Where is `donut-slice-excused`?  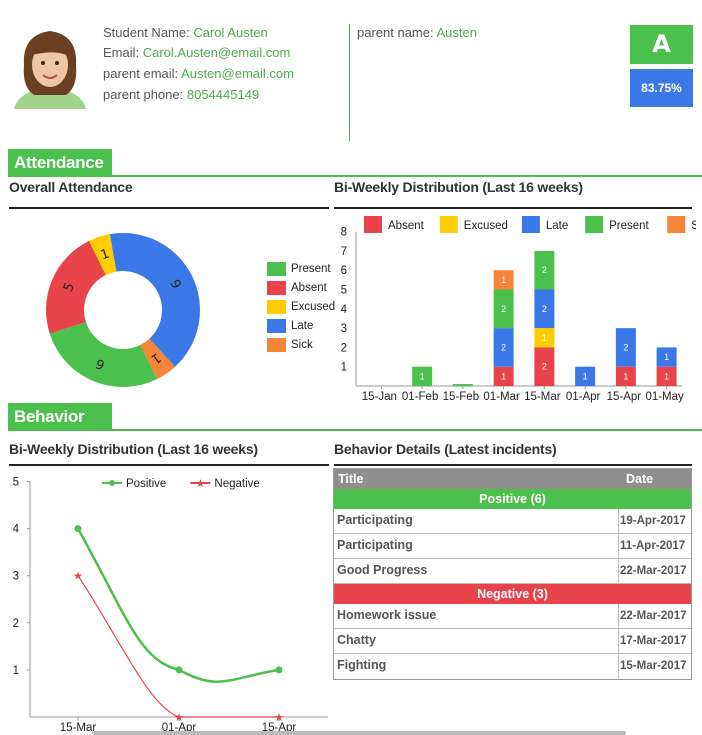 donut-slice-excused is located at coordinates (103, 255).